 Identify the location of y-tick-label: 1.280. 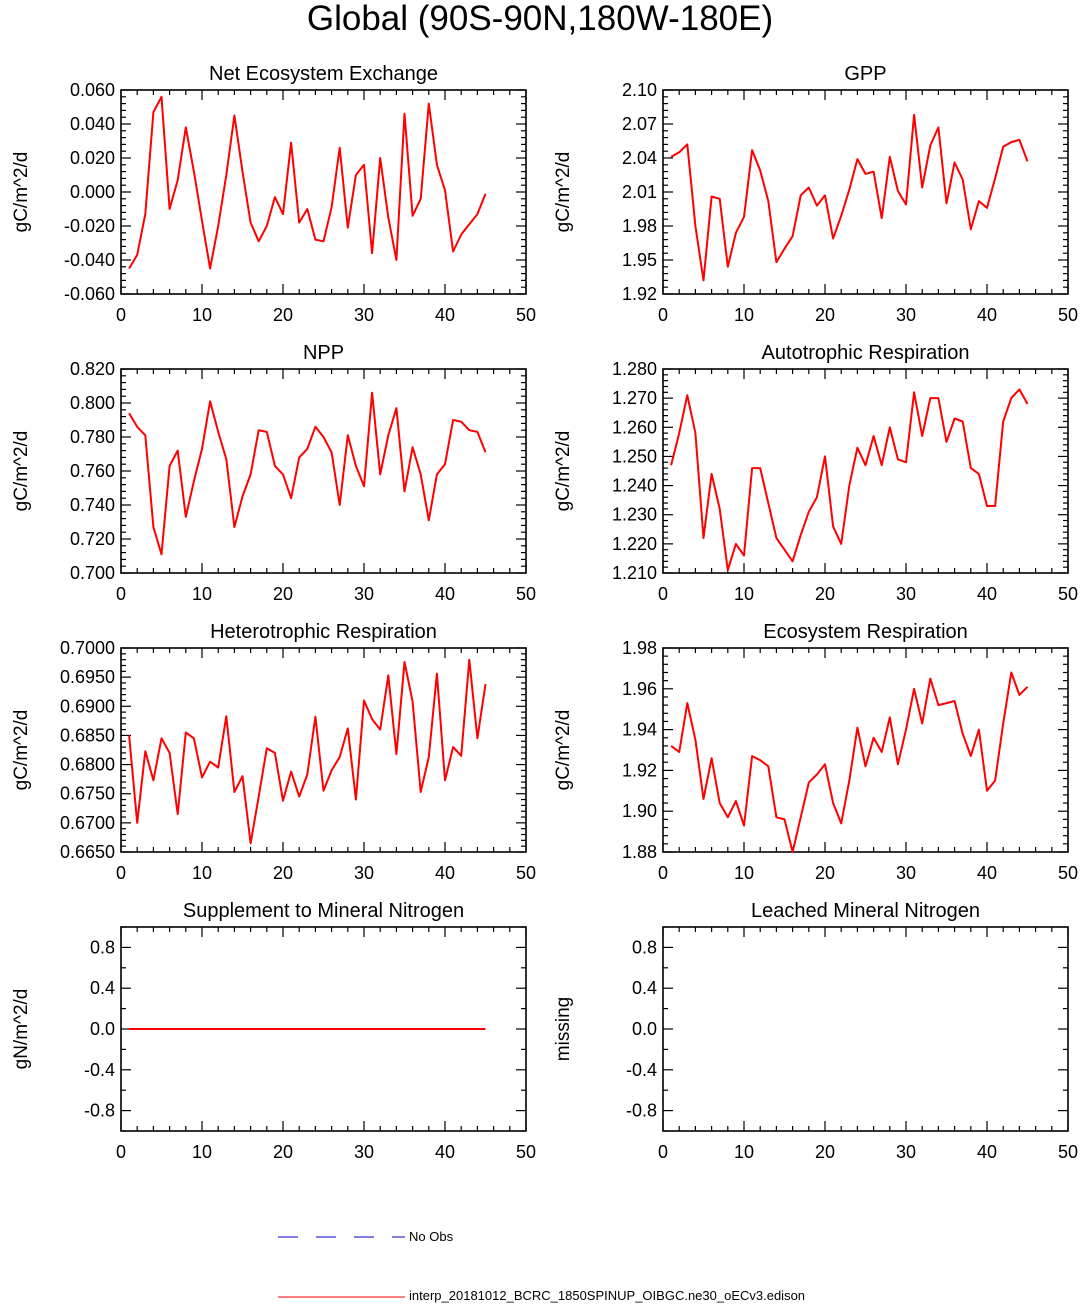
(634, 369).